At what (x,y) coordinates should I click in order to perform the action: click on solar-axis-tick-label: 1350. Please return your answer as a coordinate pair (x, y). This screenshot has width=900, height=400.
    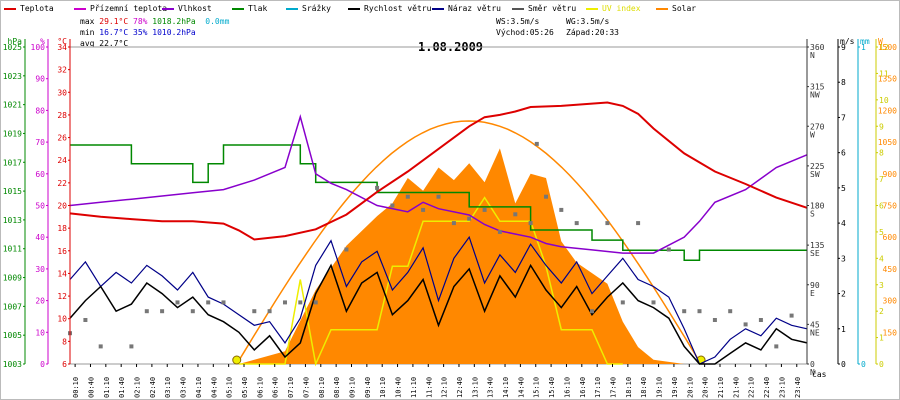
    Looking at the image, I should click on (887, 79).